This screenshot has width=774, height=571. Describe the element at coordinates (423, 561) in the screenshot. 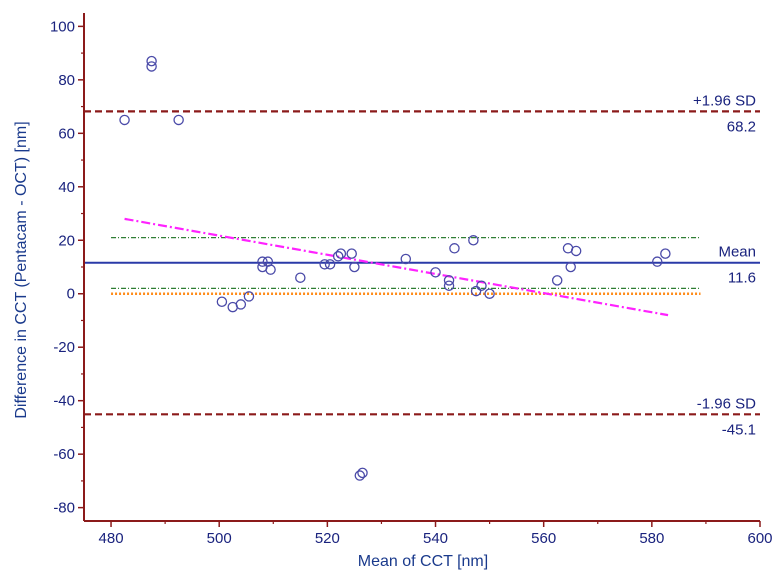

I see `x-axis-title: Mean of CCT [nm]` at that location.